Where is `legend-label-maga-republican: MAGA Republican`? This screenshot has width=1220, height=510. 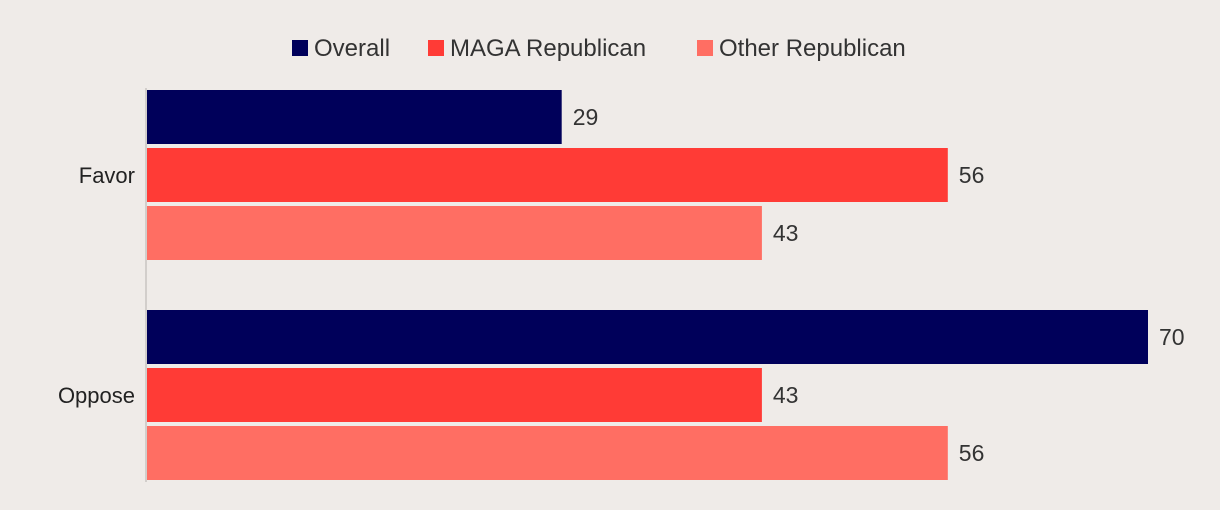 legend-label-maga-republican: MAGA Republican is located at coordinates (548, 48).